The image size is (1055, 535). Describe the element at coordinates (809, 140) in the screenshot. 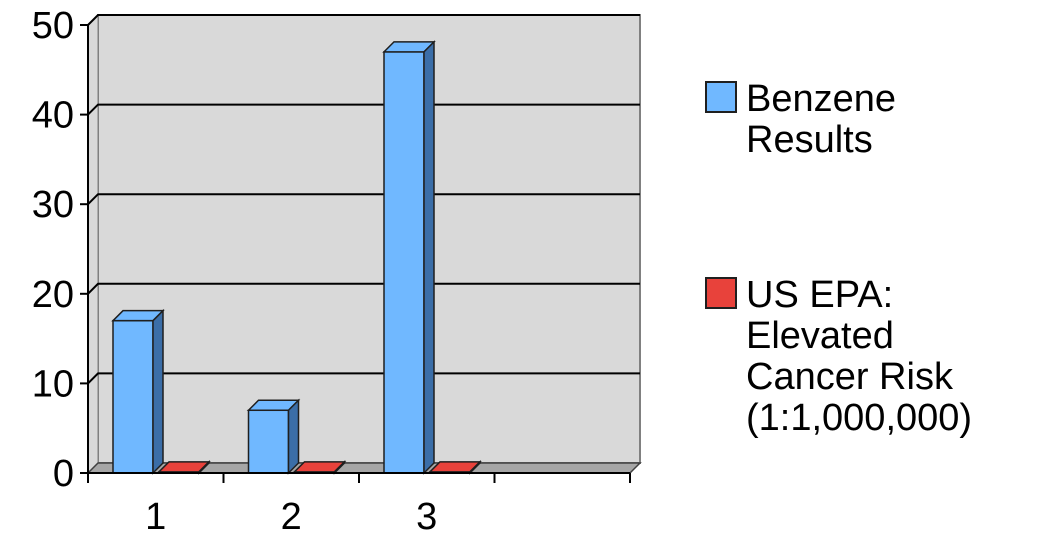

I see `legend-label: Results` at that location.